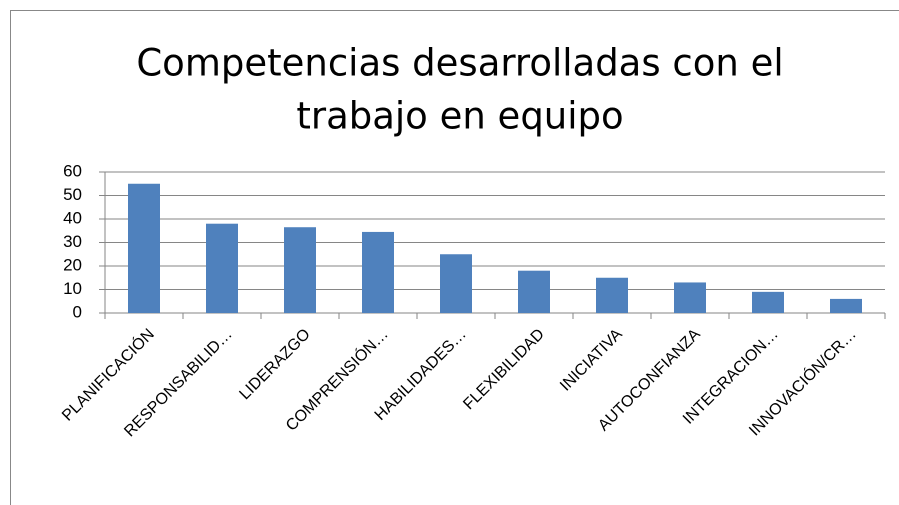 The image size is (899, 505). Describe the element at coordinates (503, 369) in the screenshot. I see `x-tick-label: FLEXIBILIDAD` at that location.